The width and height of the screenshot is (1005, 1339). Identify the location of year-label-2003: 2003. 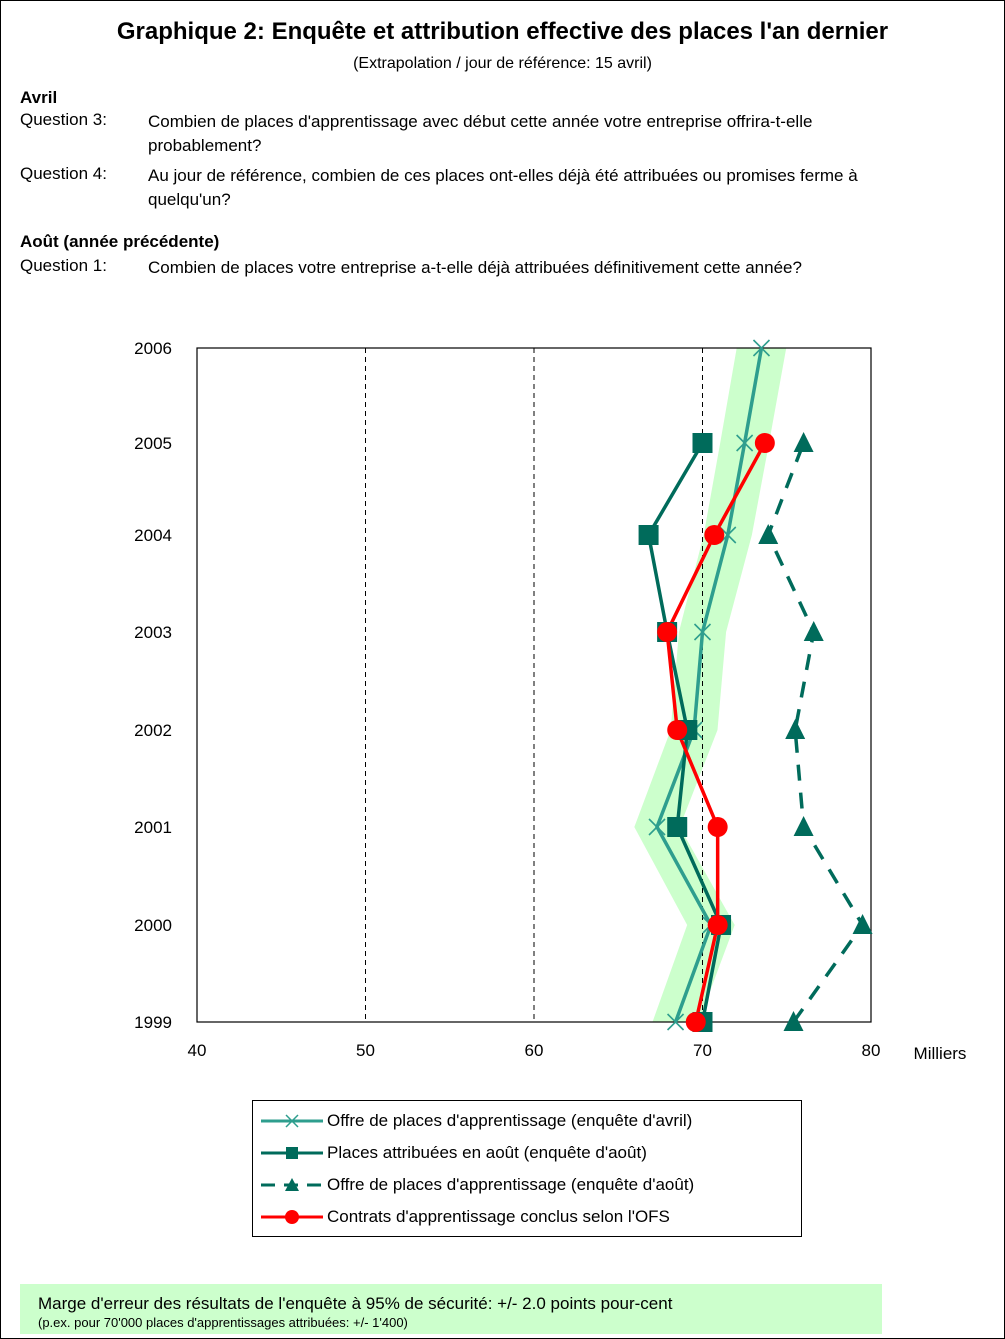
(153, 632).